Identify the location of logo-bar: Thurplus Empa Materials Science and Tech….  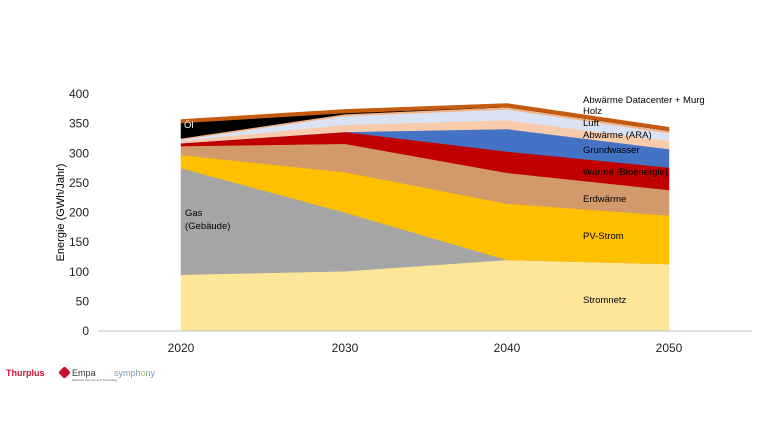
(156, 374).